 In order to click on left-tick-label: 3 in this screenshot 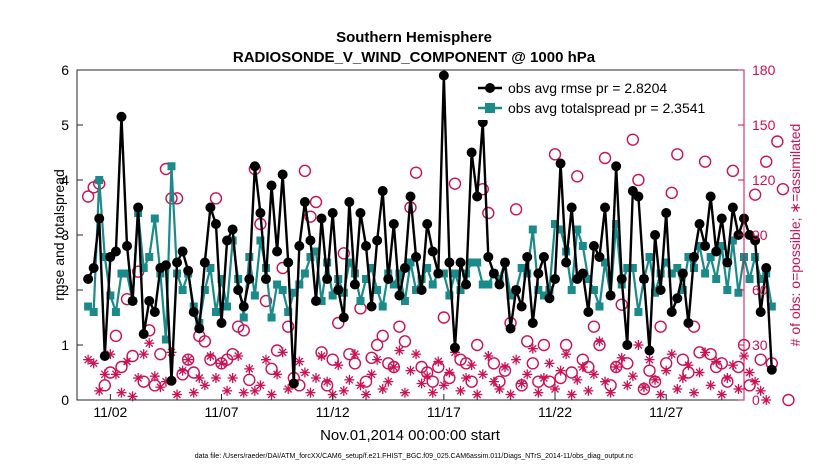, I will do `click(65, 235)`.